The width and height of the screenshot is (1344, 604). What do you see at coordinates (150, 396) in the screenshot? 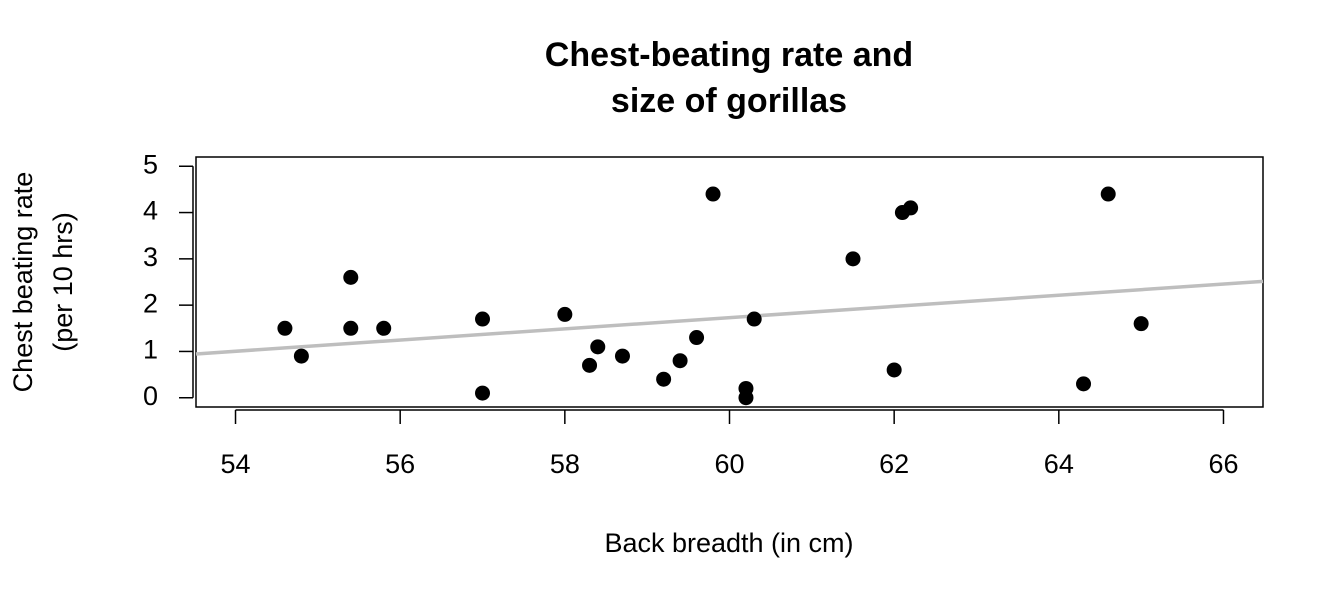
I see `y-tick-label: 0` at bounding box center [150, 396].